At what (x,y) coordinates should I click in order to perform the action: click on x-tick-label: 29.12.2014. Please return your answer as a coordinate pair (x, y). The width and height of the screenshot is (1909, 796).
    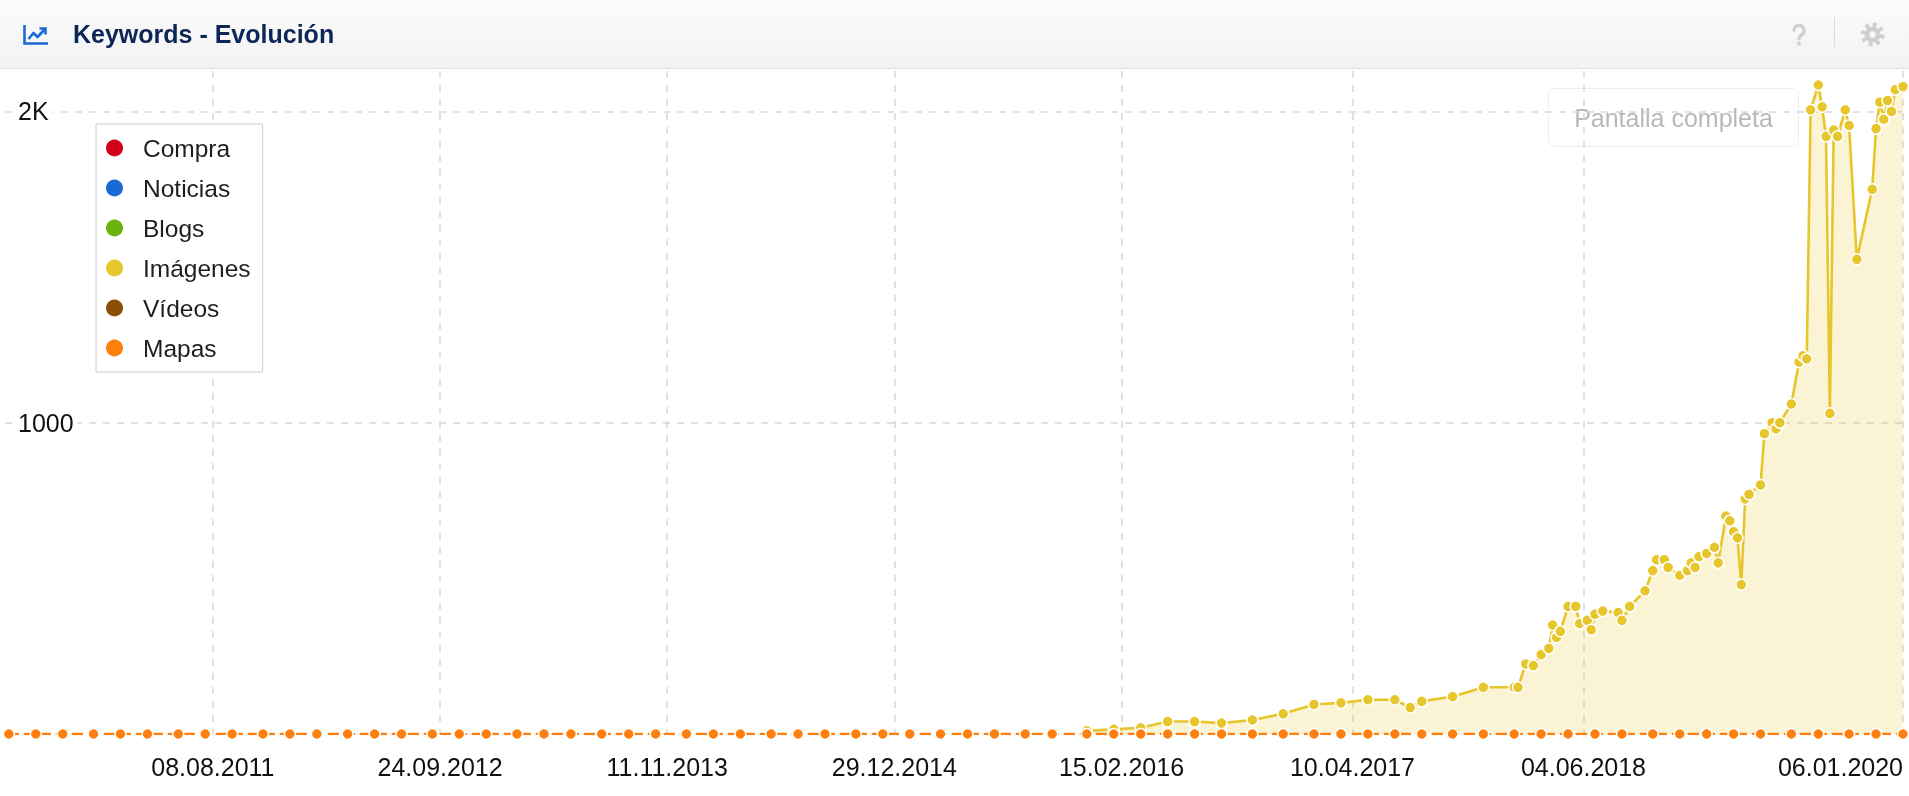
    Looking at the image, I should click on (894, 766).